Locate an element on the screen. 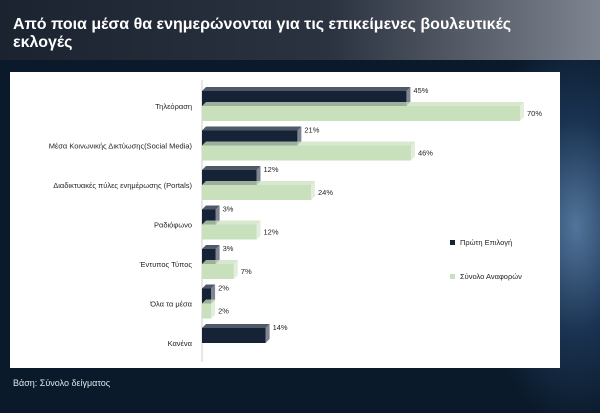 The height and width of the screenshot is (413, 600). data-label-series1: 2% is located at coordinates (223, 288).